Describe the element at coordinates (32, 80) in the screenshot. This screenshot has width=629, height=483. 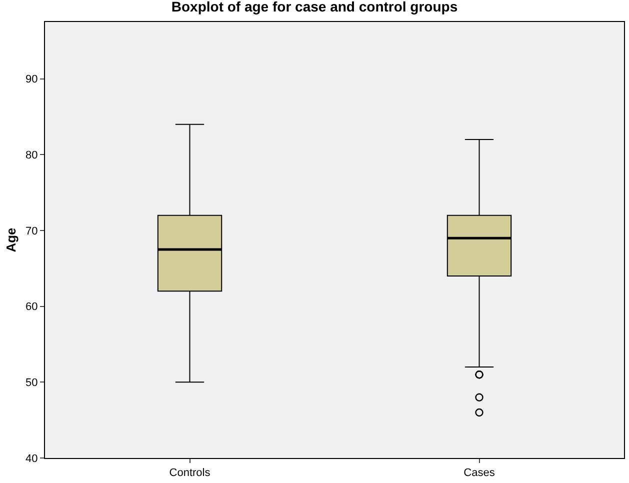
I see `y-tick-label: 90` at that location.